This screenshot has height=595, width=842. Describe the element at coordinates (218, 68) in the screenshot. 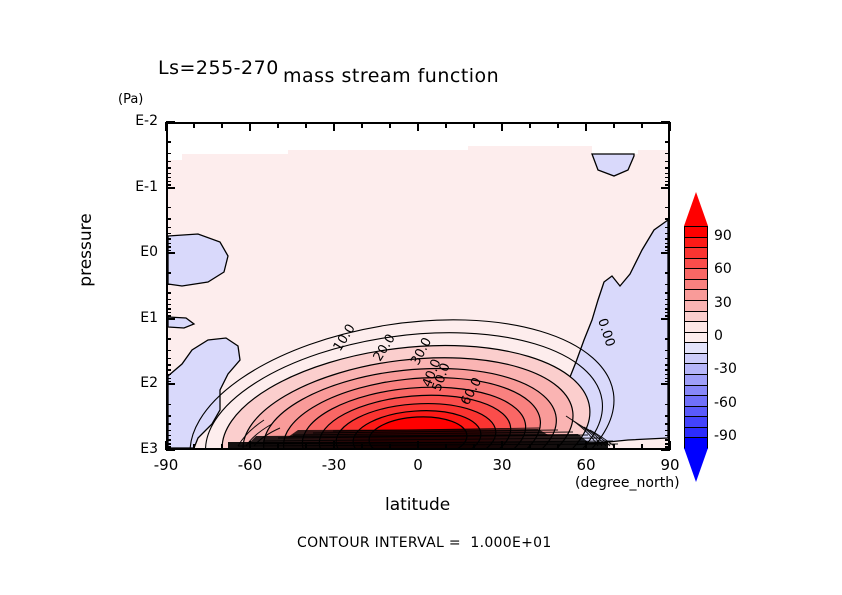

I see `subtitle-ls: Ls=255-270` at that location.